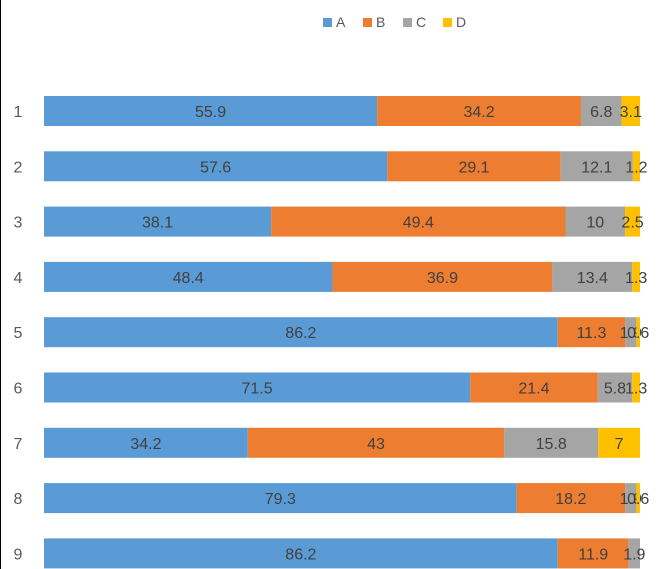 The image size is (669, 569). I want to click on bar-segment-2-a, so click(216, 166).